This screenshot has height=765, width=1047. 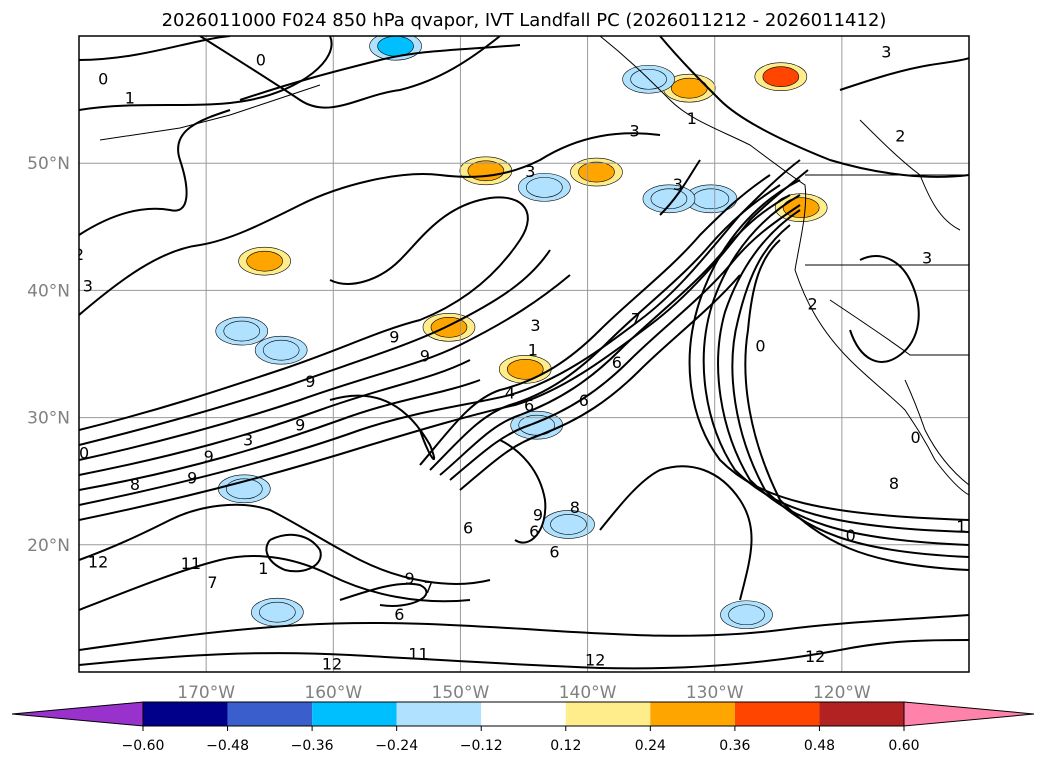 I want to click on contour-label: 4, so click(x=510, y=393).